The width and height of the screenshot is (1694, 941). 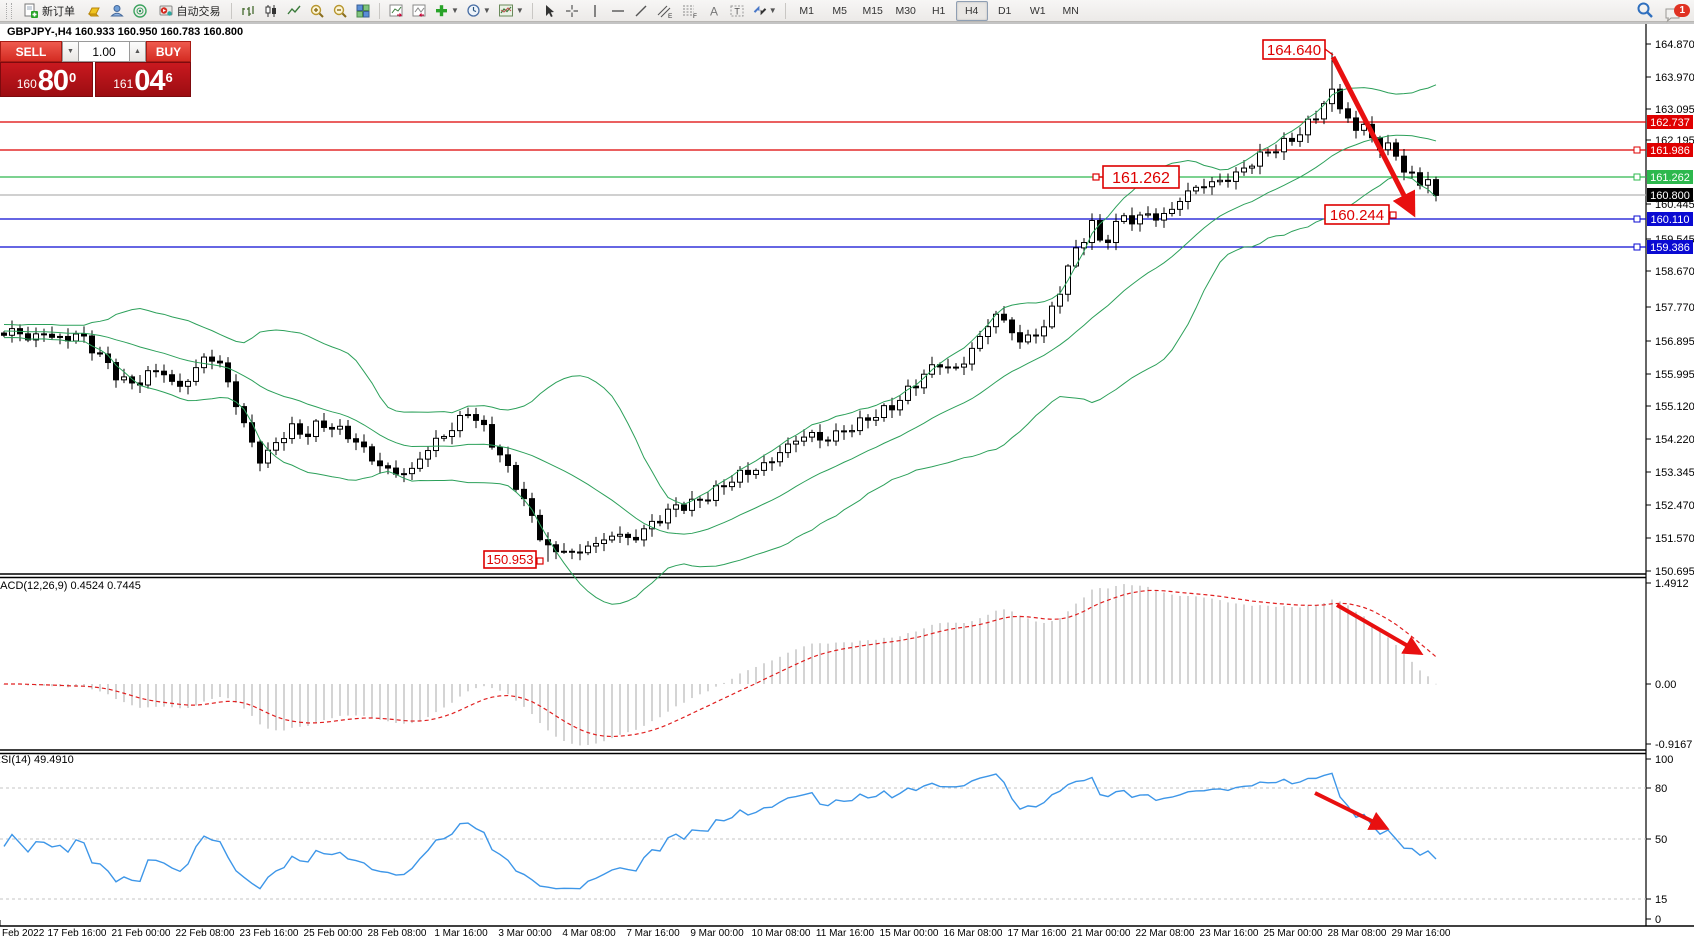 What do you see at coordinates (198, 11) in the screenshot?
I see `auto-trading-label: 自动交易` at bounding box center [198, 11].